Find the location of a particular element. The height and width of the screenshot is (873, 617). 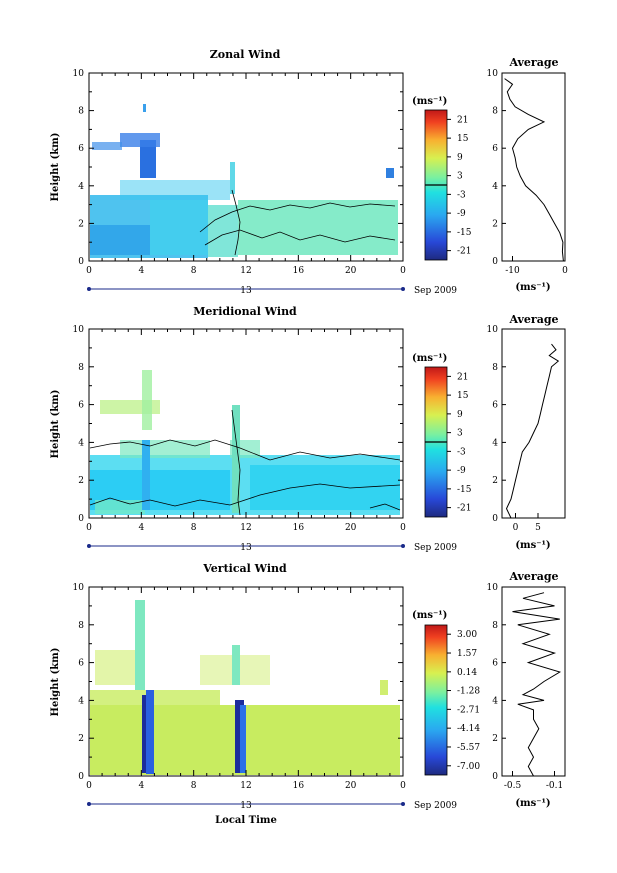

average-profile: Average -0.5 -0.1 0 2 4 6 8 10 (ms⁻¹) is located at coordinates (526, 689).